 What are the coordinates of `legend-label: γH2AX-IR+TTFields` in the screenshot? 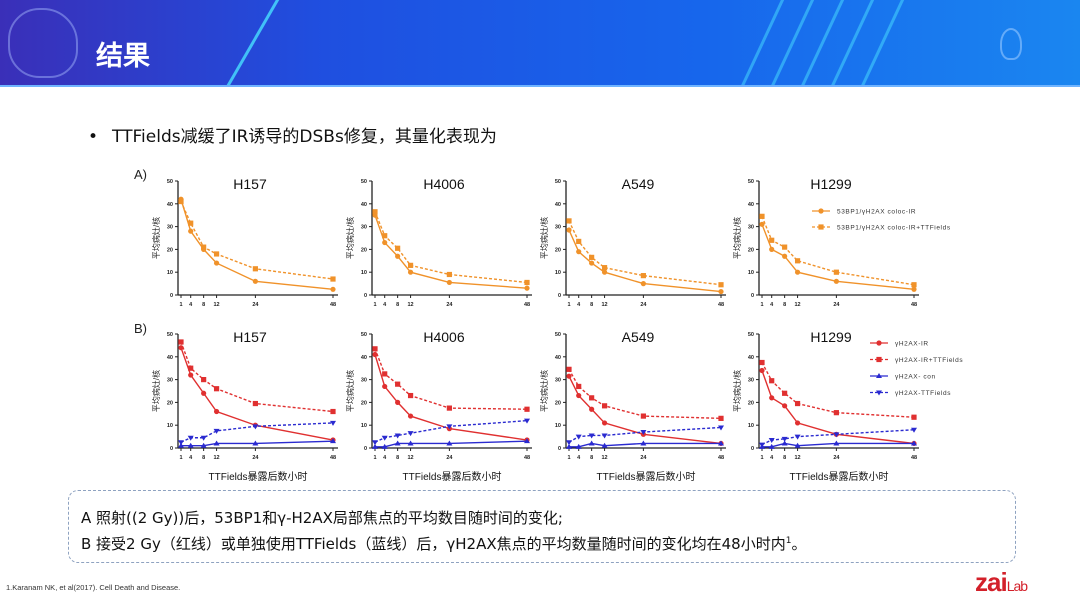 It's located at (929, 360).